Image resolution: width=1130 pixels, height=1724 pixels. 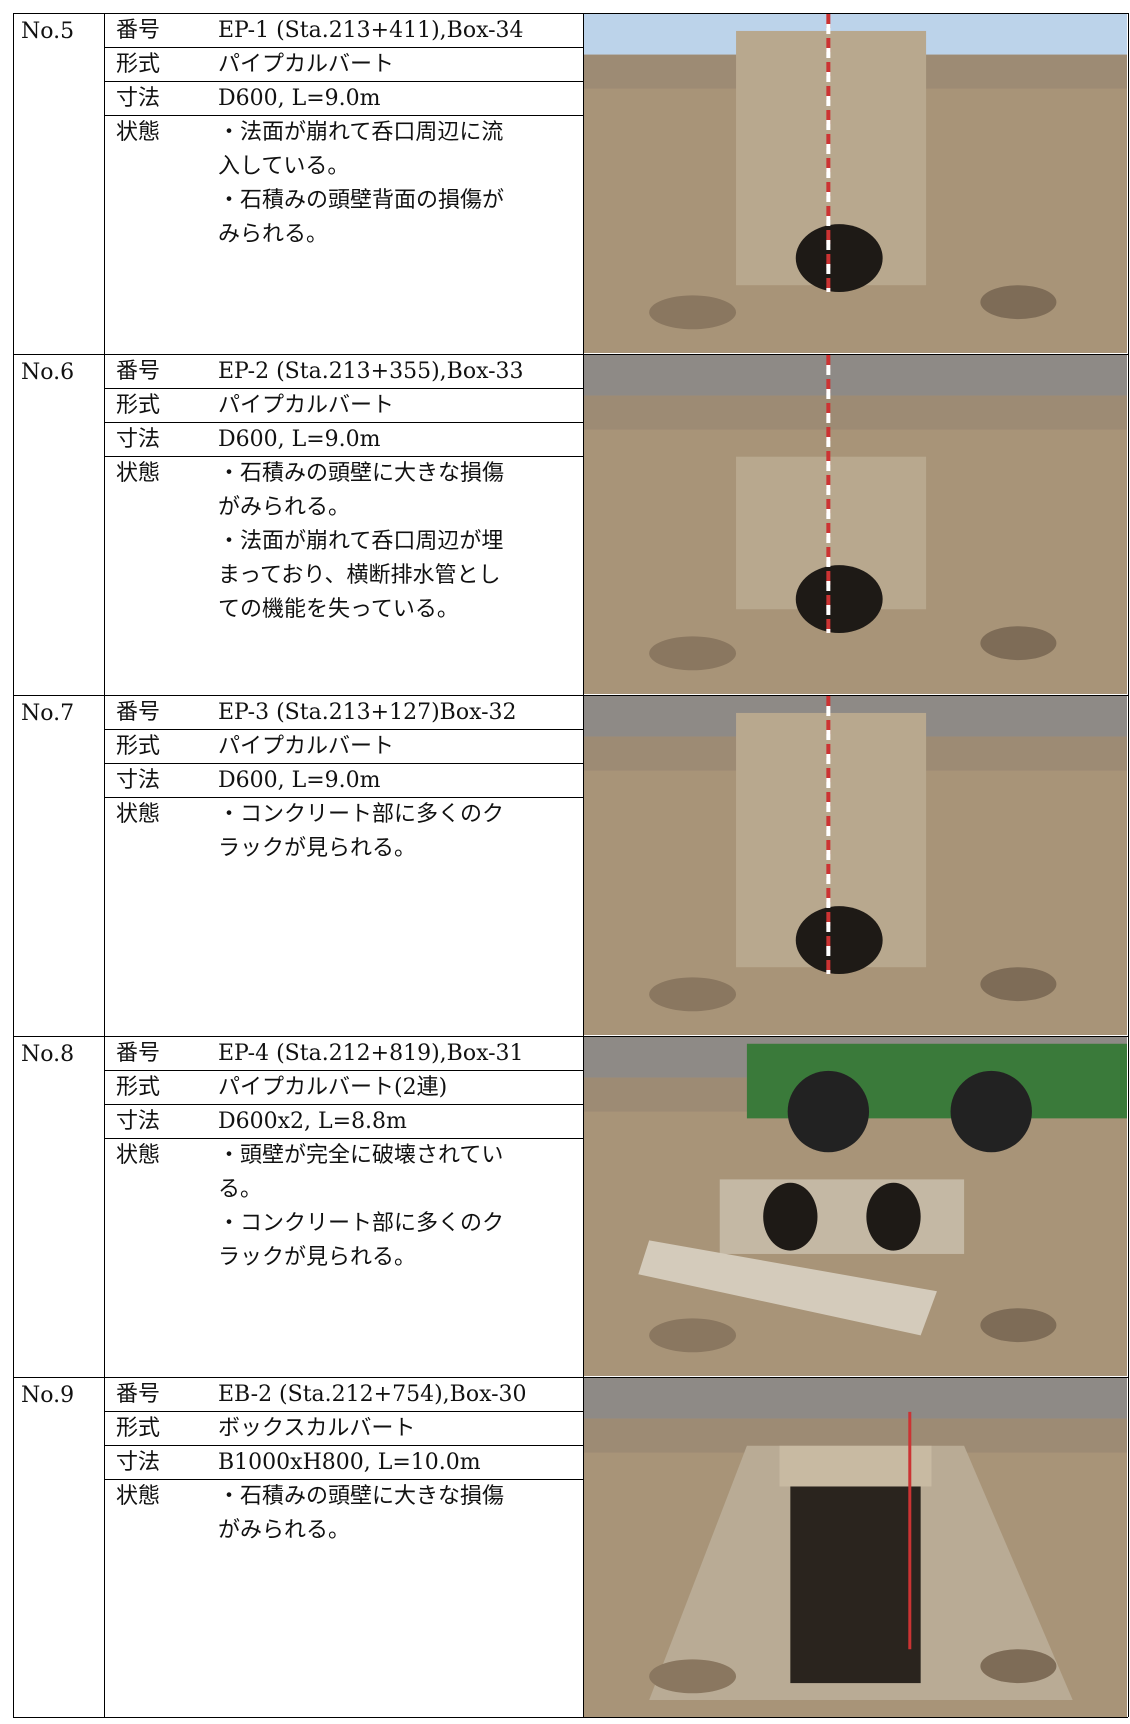 I want to click on field-value: EP-2 (Sta.213+355),Box-33, so click(x=371, y=371).